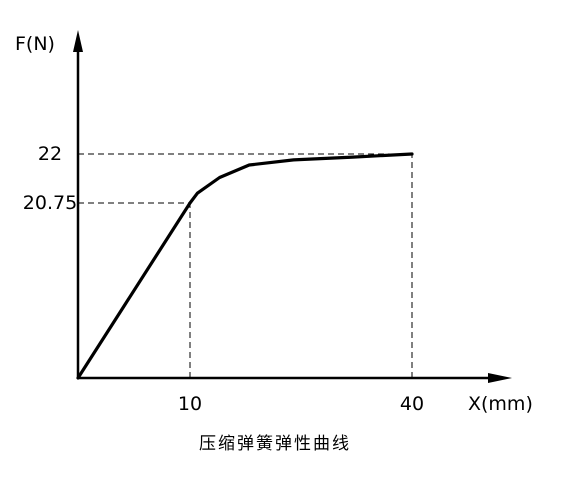  I want to click on y-tick-label-20-75: 20.75, so click(50, 203).